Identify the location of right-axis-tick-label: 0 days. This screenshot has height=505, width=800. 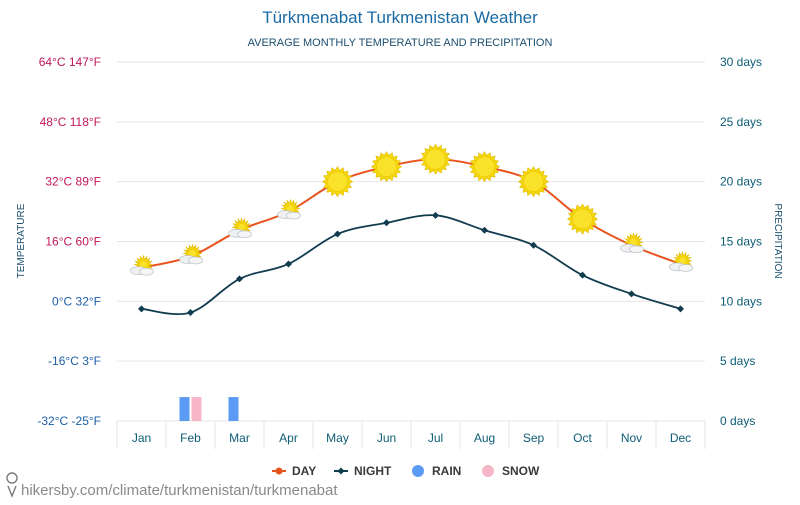
(737, 421).